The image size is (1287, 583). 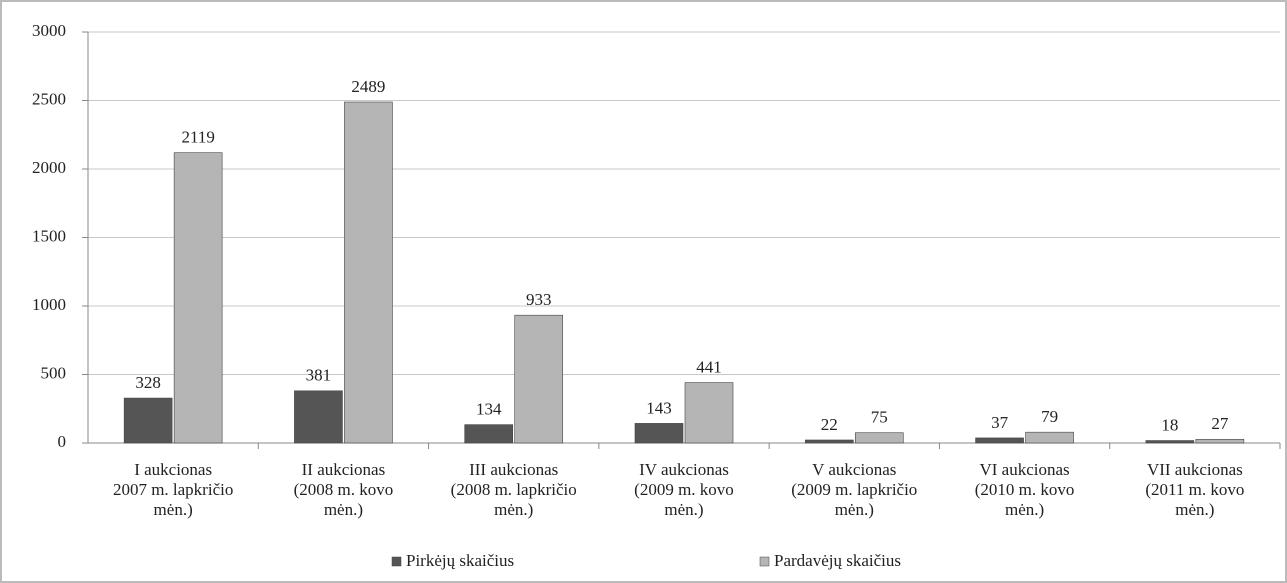 What do you see at coordinates (49, 98) in the screenshot?
I see `y-tick-label: 2500` at bounding box center [49, 98].